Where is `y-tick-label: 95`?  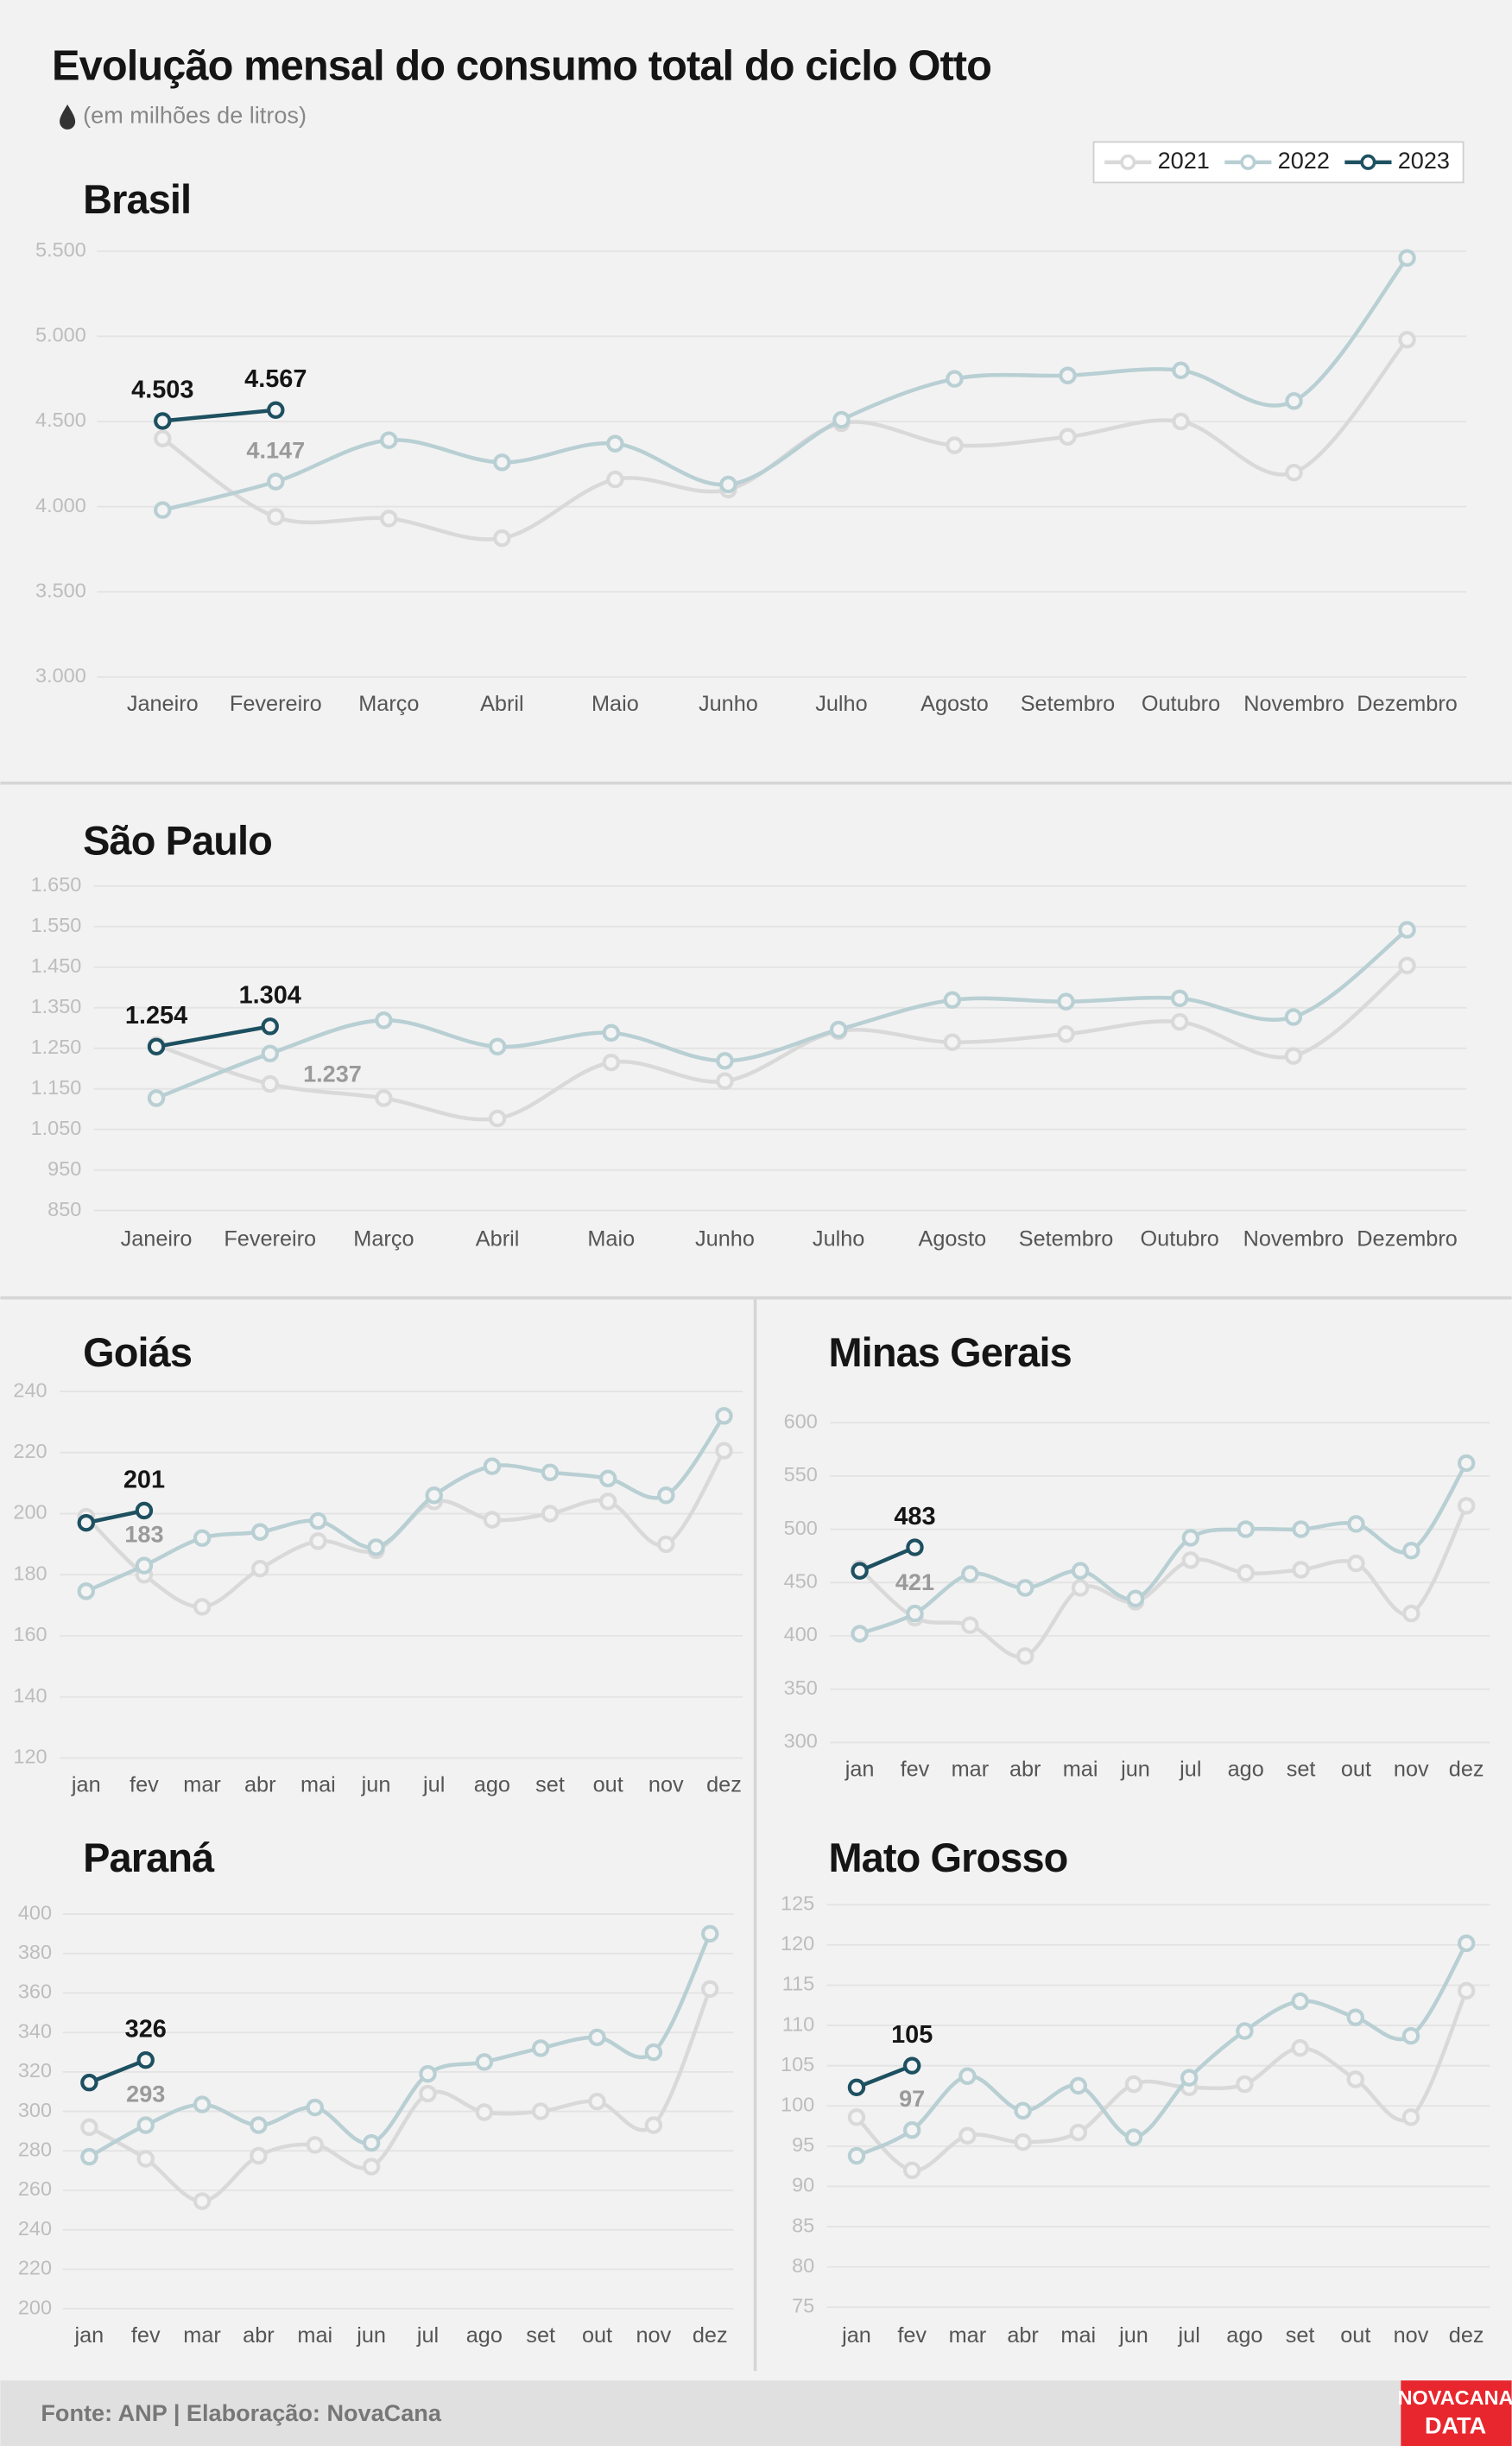 y-tick-label: 95 is located at coordinates (803, 2144).